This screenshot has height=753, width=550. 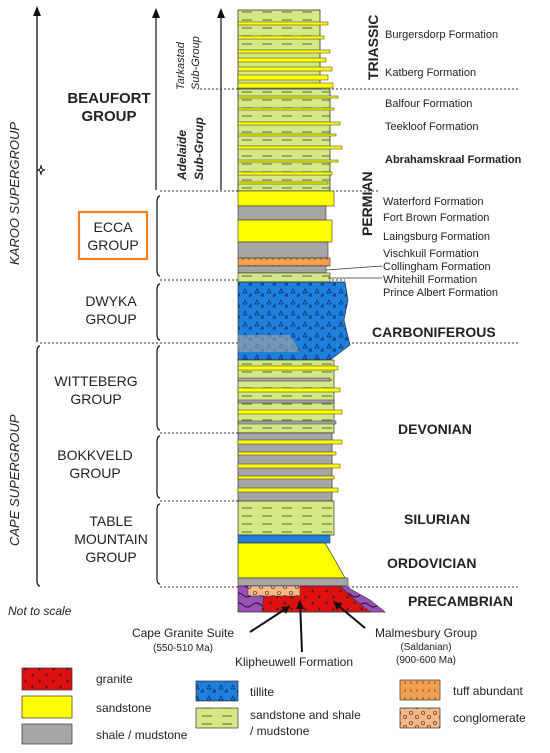 I want to click on bokkveld-label-line2: GROUP, so click(x=94, y=473).